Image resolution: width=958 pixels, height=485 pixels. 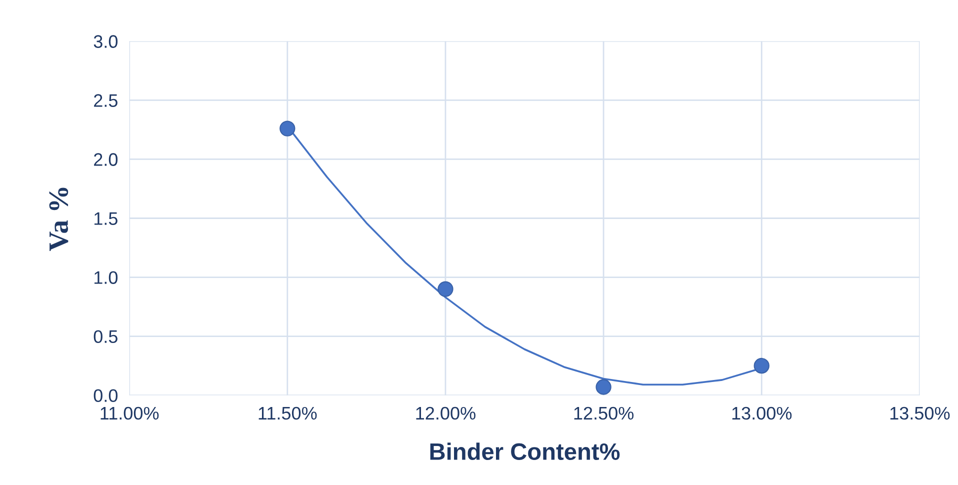 What do you see at coordinates (106, 218) in the screenshot?
I see `y-tick-label: 1.5` at bounding box center [106, 218].